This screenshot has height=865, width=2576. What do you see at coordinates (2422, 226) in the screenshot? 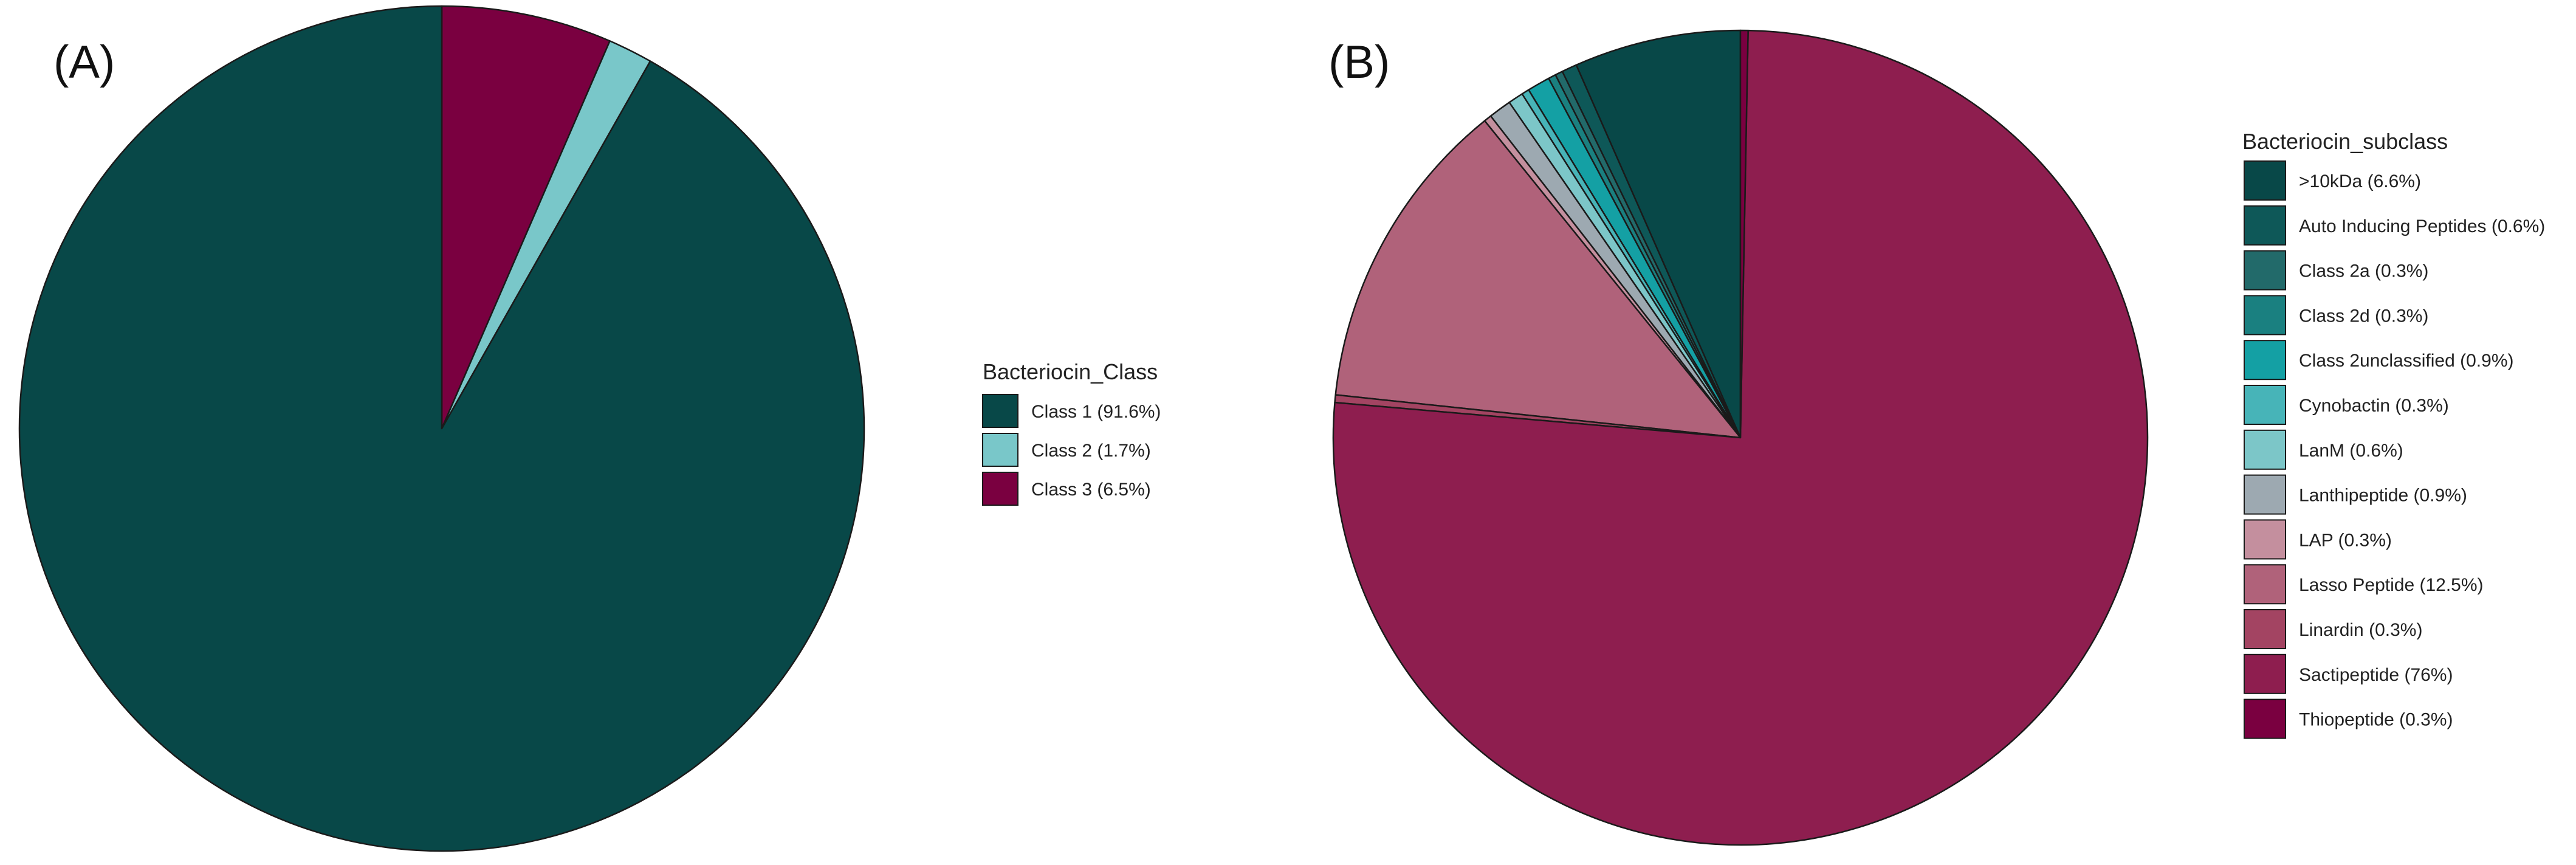
I see `legend-b-label-auto-inducing-peptides: Auto Inducing Peptides (0.6%)` at bounding box center [2422, 226].